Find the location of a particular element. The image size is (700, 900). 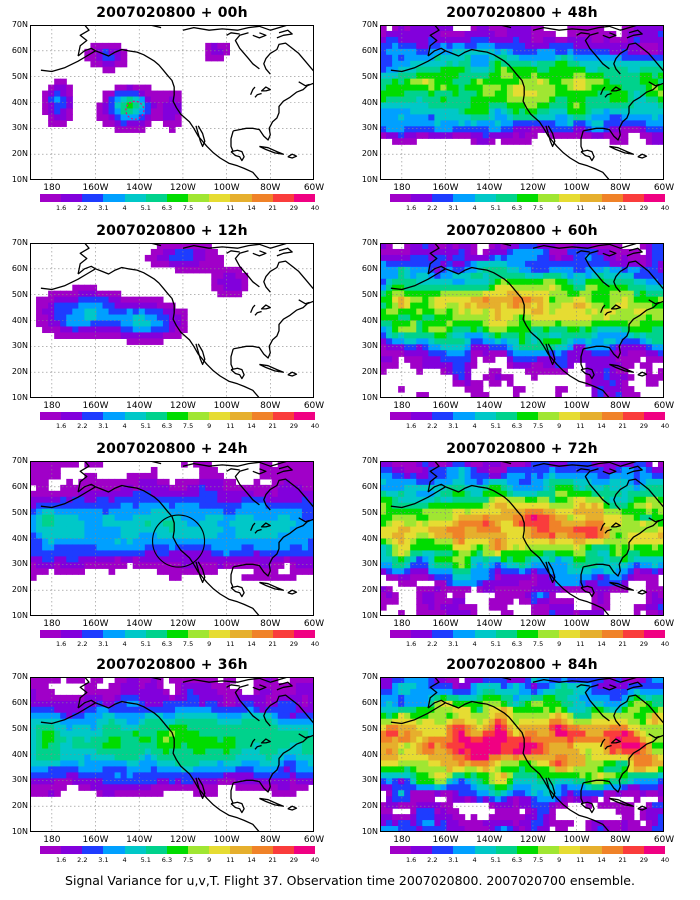

lat-tick-label: 50N is located at coordinates (19, 294).